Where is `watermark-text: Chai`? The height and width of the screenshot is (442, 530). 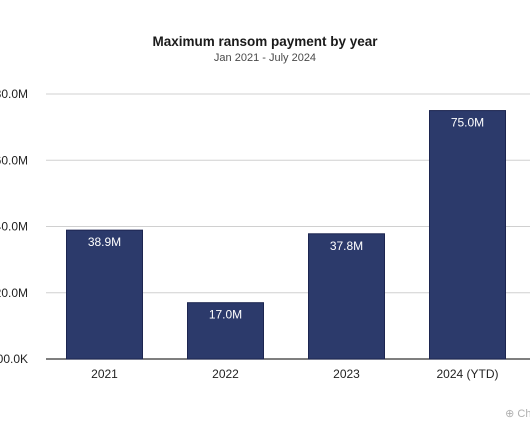
watermark-text: Chai is located at coordinates (523, 414).